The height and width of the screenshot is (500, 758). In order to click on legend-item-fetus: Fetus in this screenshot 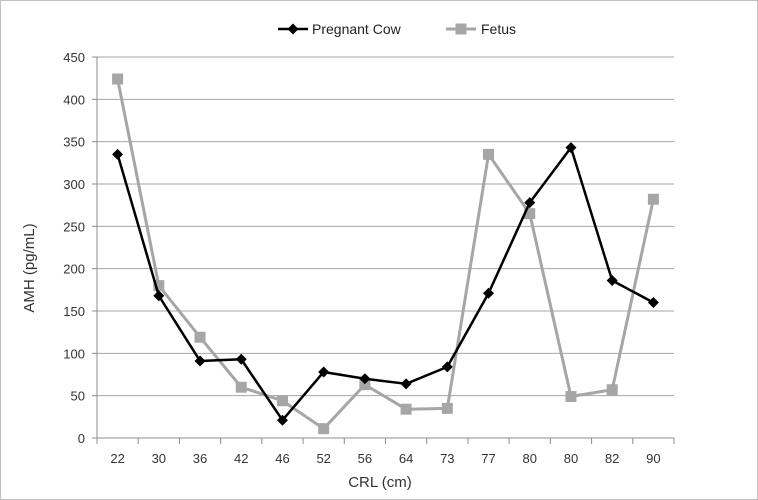, I will do `click(481, 29)`.